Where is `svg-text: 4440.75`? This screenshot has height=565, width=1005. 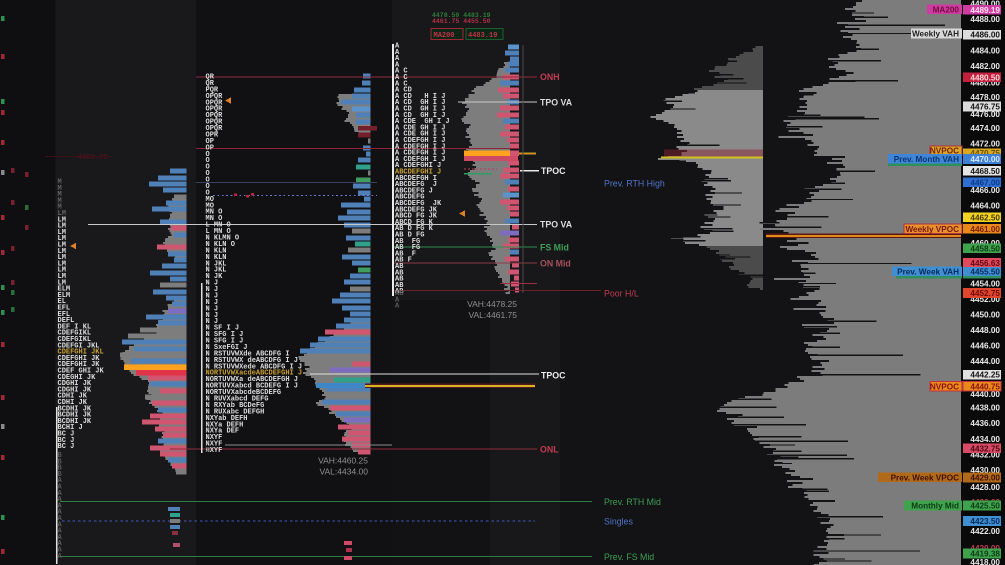
svg-text: 4440.75 is located at coordinates (985, 386).